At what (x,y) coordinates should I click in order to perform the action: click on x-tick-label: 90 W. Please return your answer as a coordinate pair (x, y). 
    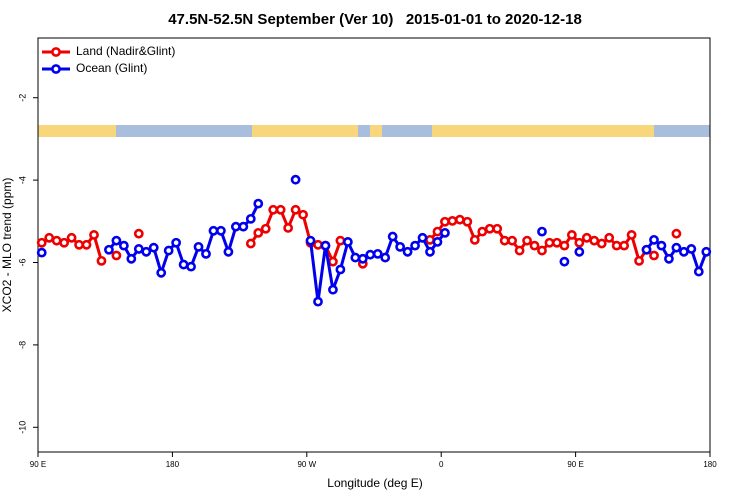
    Looking at the image, I should click on (306, 464).